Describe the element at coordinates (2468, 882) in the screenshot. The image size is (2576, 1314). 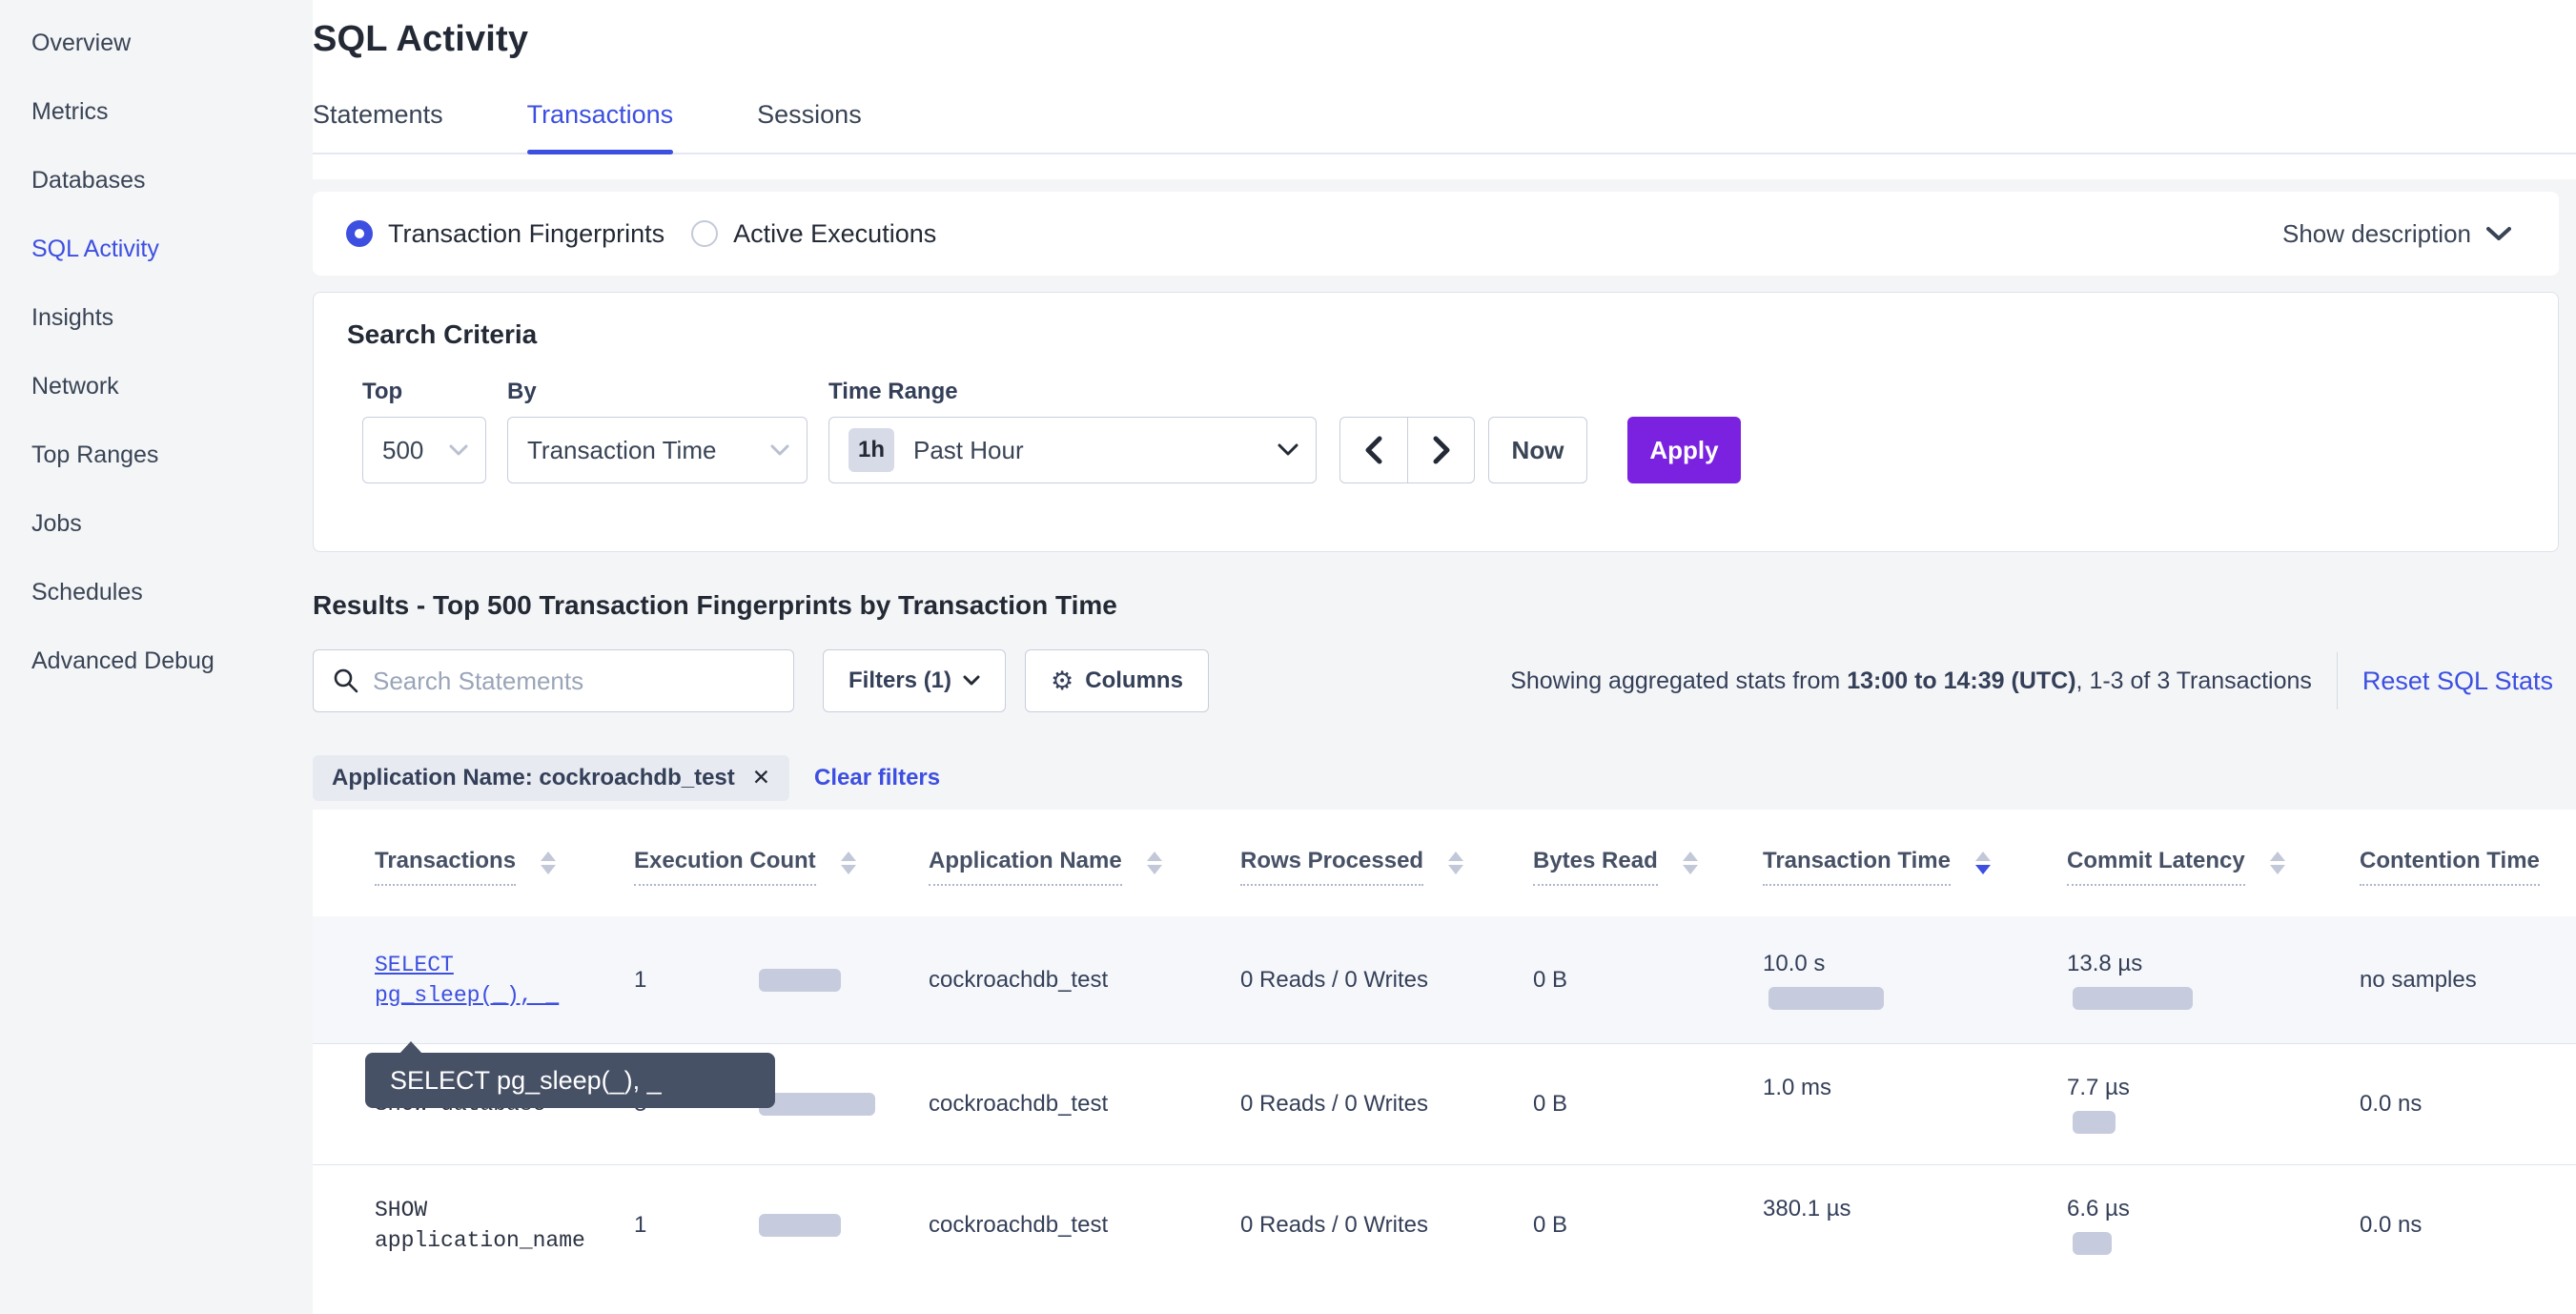
I see `column-header-contention-time: Contention Time` at that location.